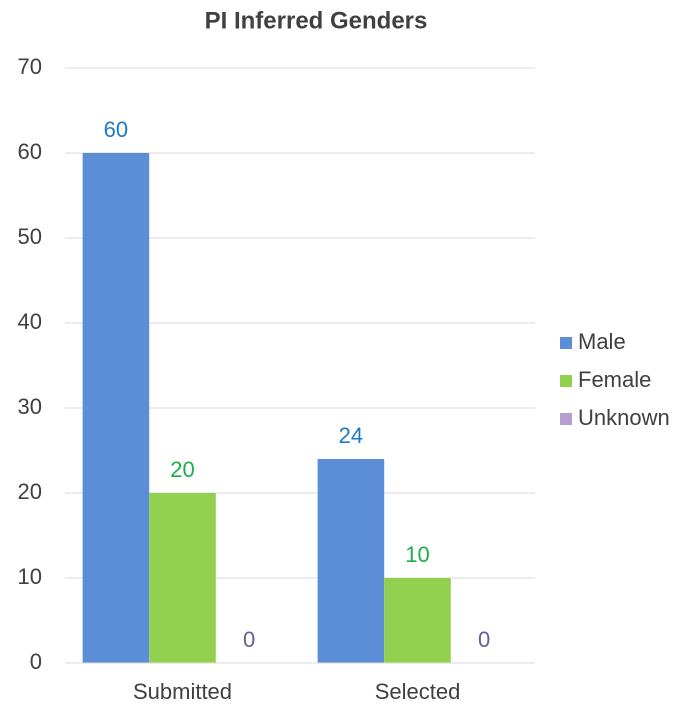 The height and width of the screenshot is (709, 693). I want to click on y-tick-label: 20, so click(30, 491).